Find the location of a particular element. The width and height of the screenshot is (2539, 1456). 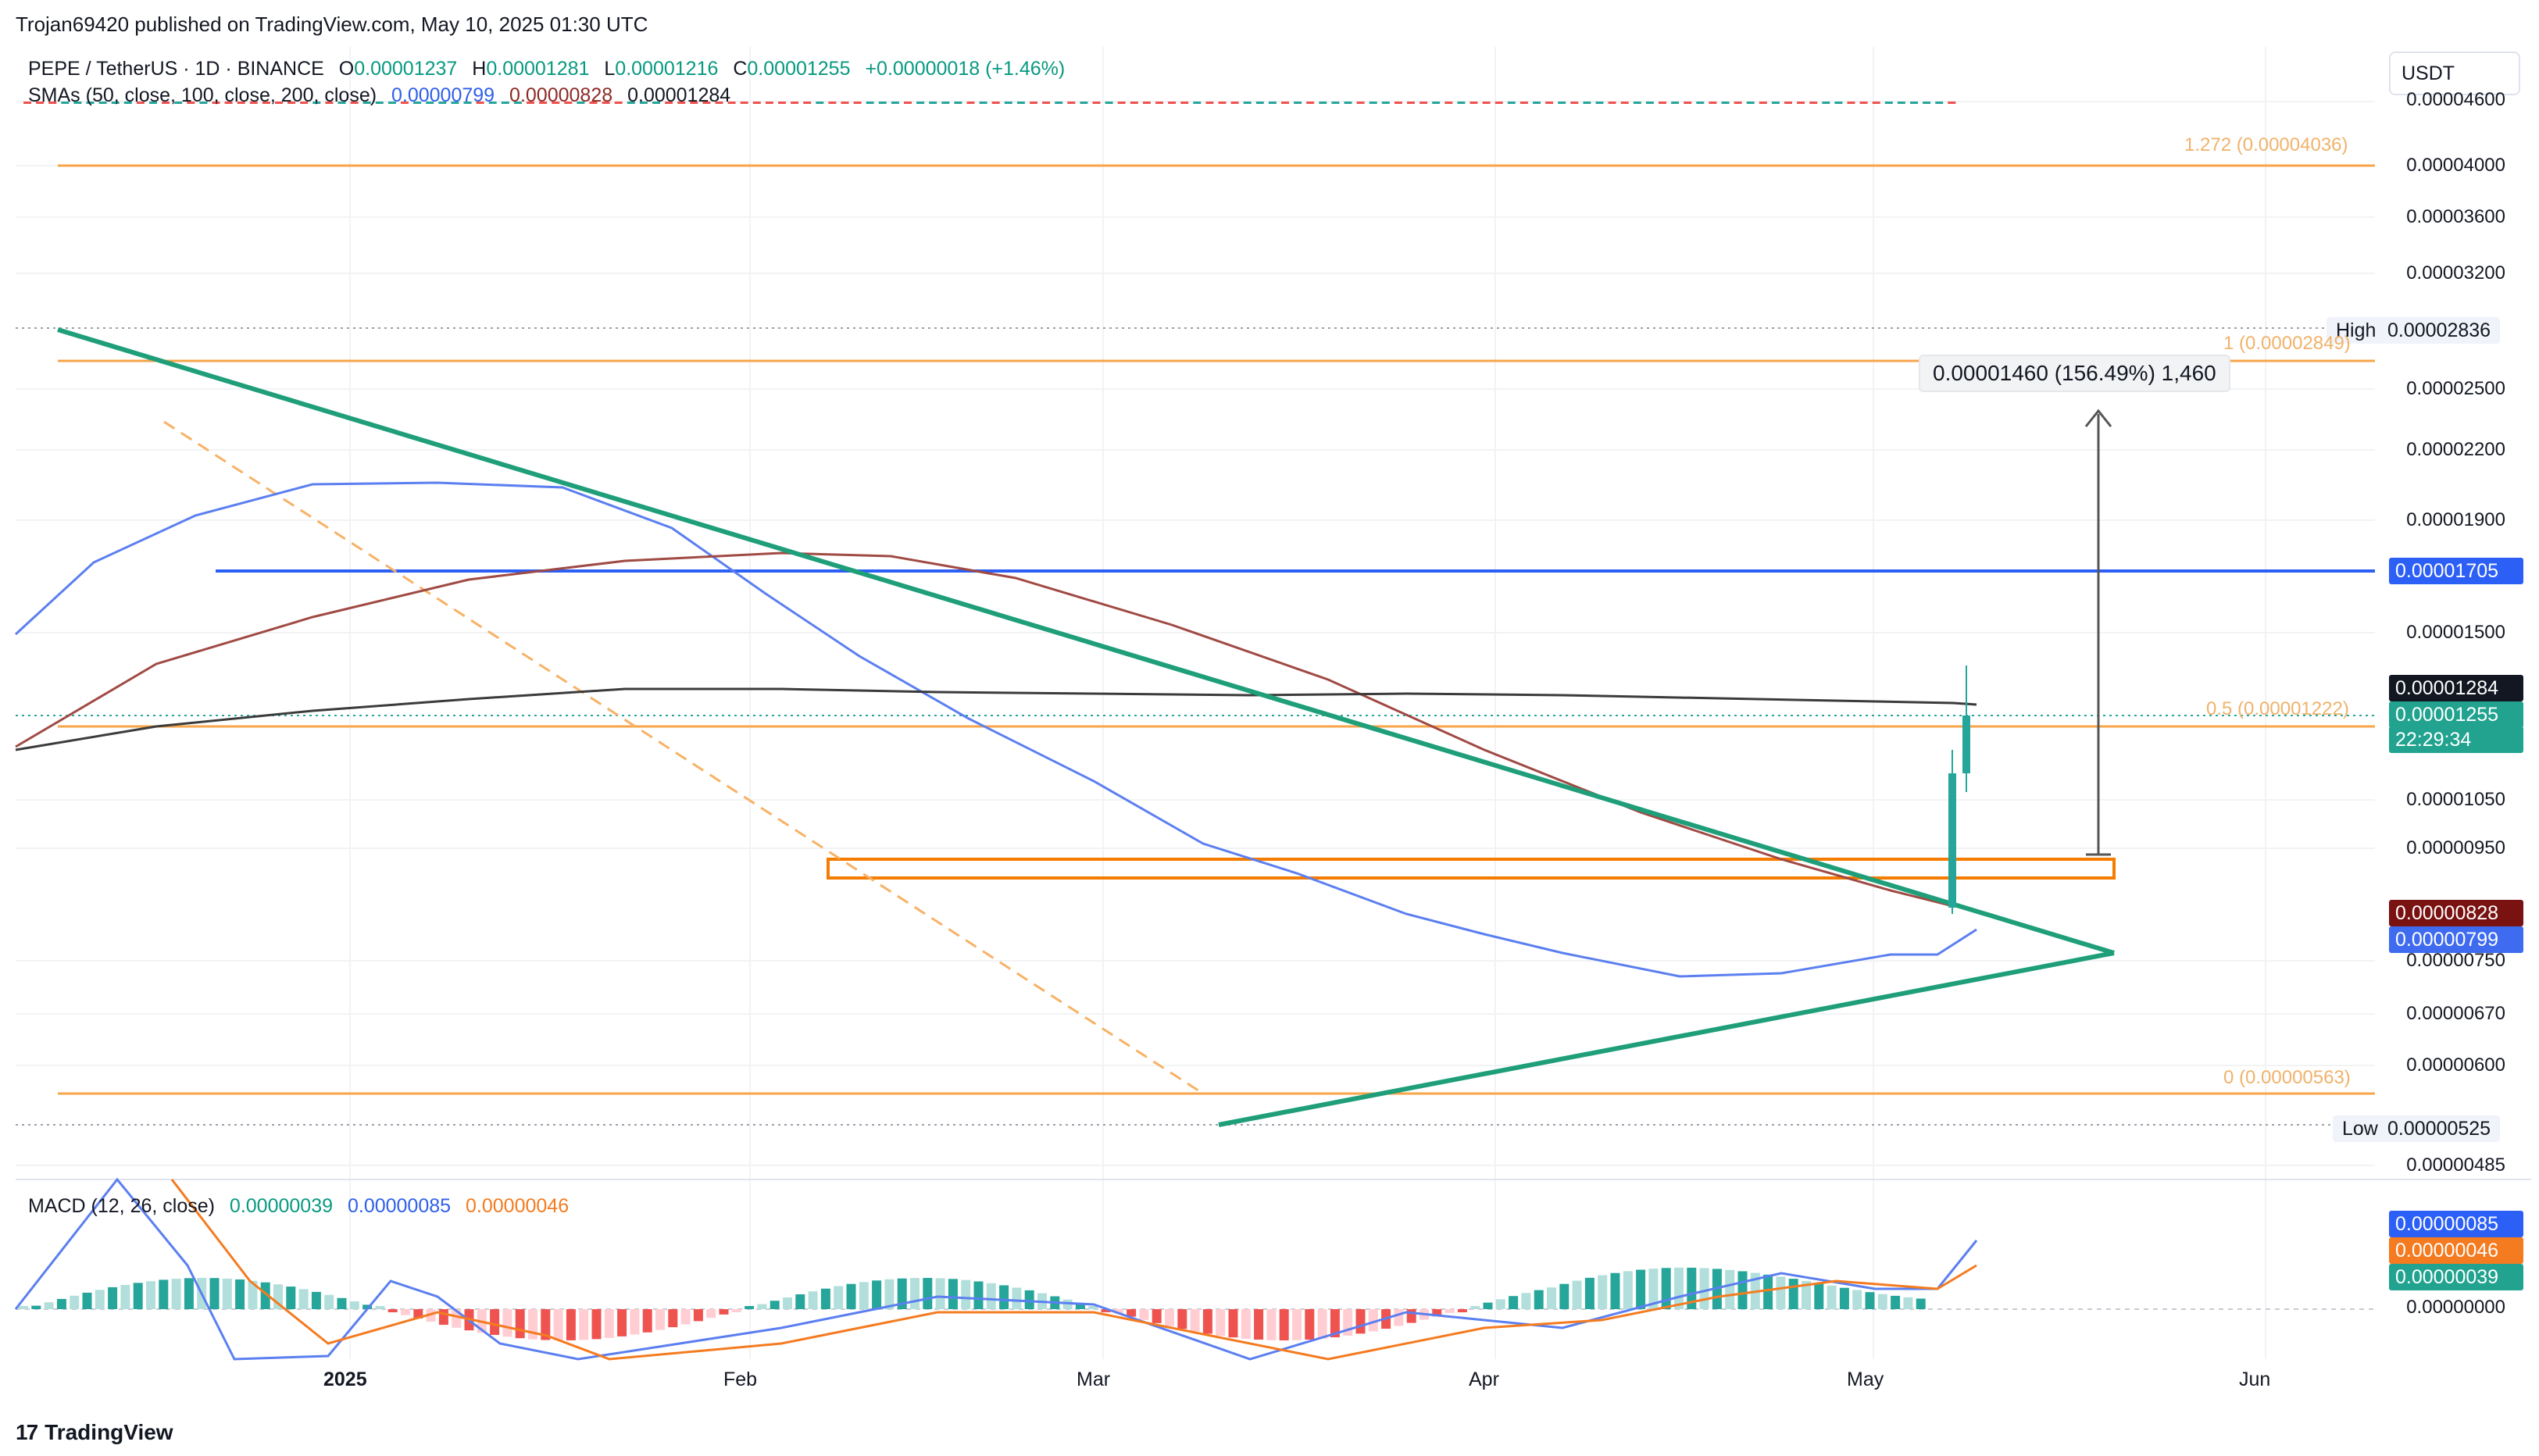

close-label: C is located at coordinates (741, 69).